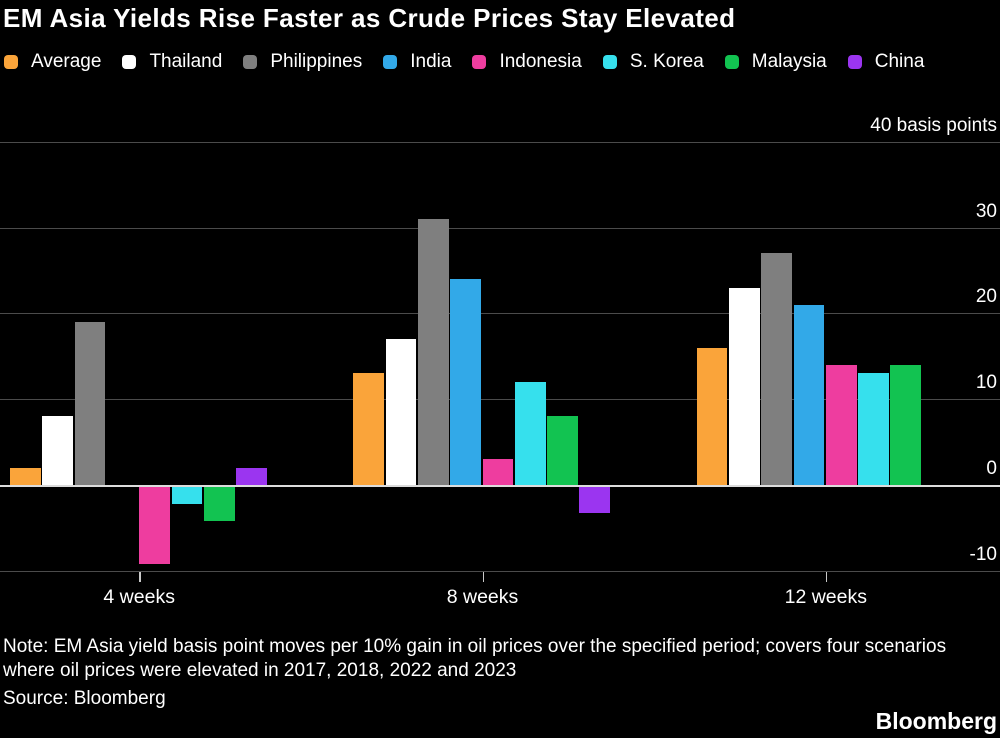 The height and width of the screenshot is (738, 1000). I want to click on bar-china-8-weeks, so click(595, 499).